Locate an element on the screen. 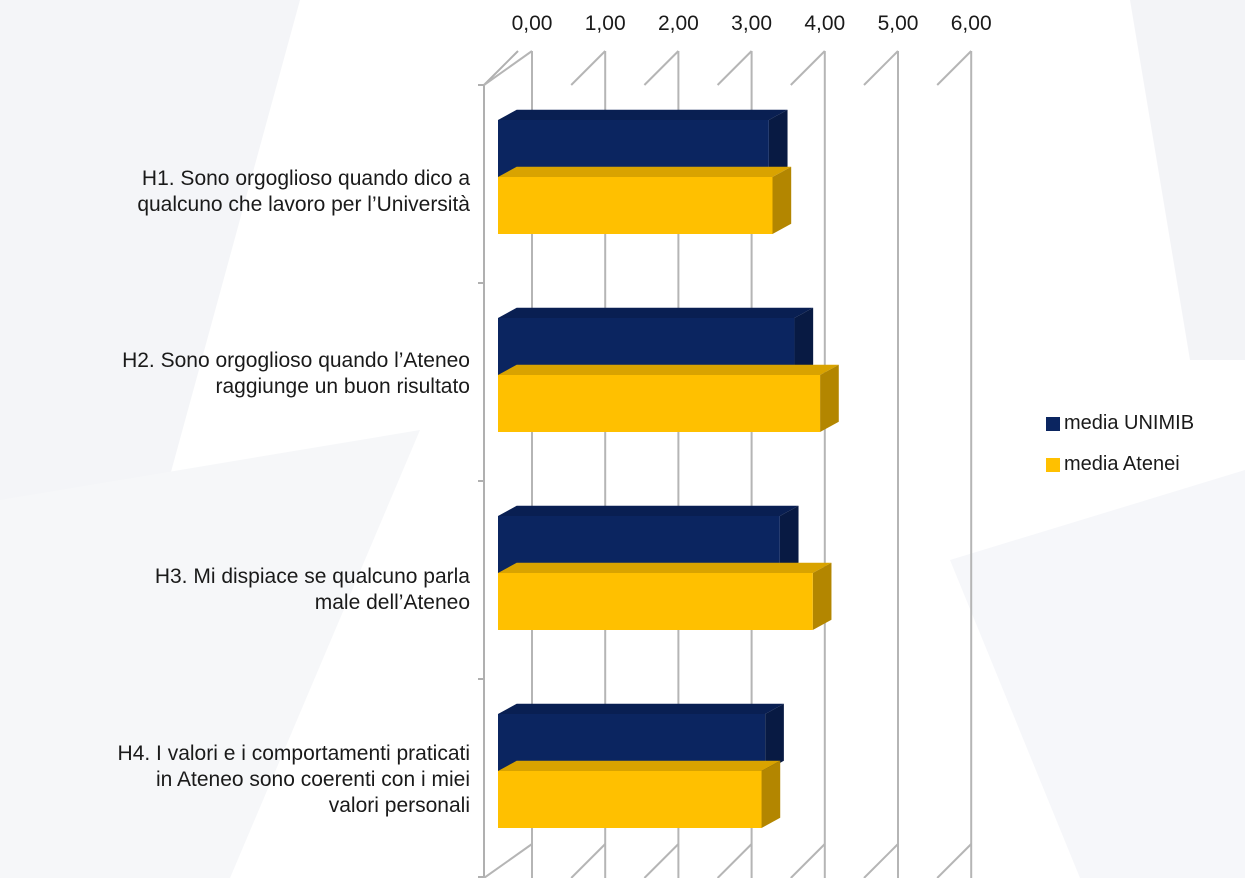 This screenshot has width=1245, height=878. category-label-line: H2. Sono orgoglioso quando l’Ateneo is located at coordinates (296, 360).